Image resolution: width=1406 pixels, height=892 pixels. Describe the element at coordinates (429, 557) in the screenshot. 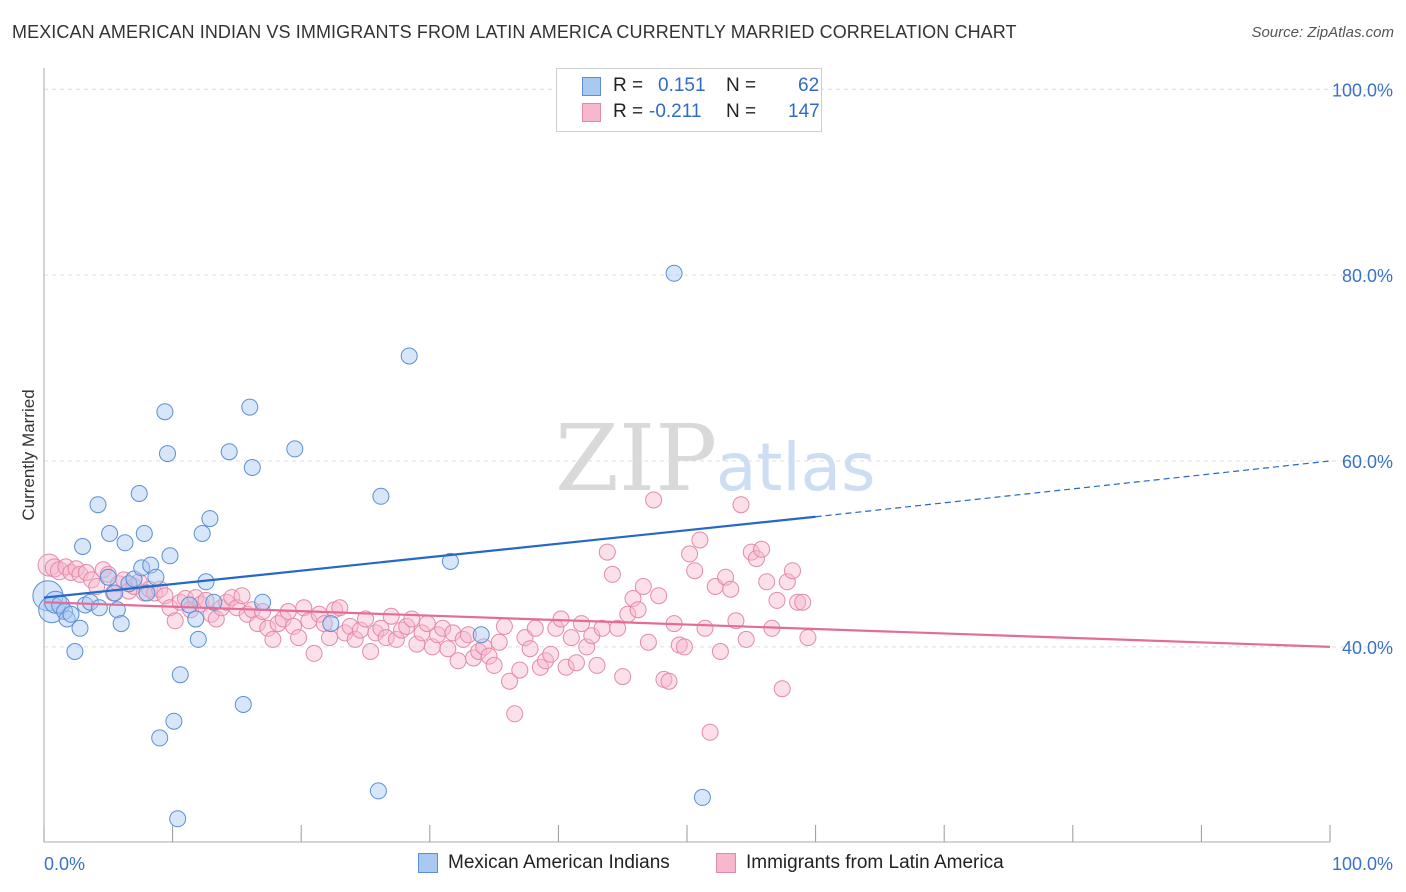

I see `trend-line-mexican-american-indians` at that location.